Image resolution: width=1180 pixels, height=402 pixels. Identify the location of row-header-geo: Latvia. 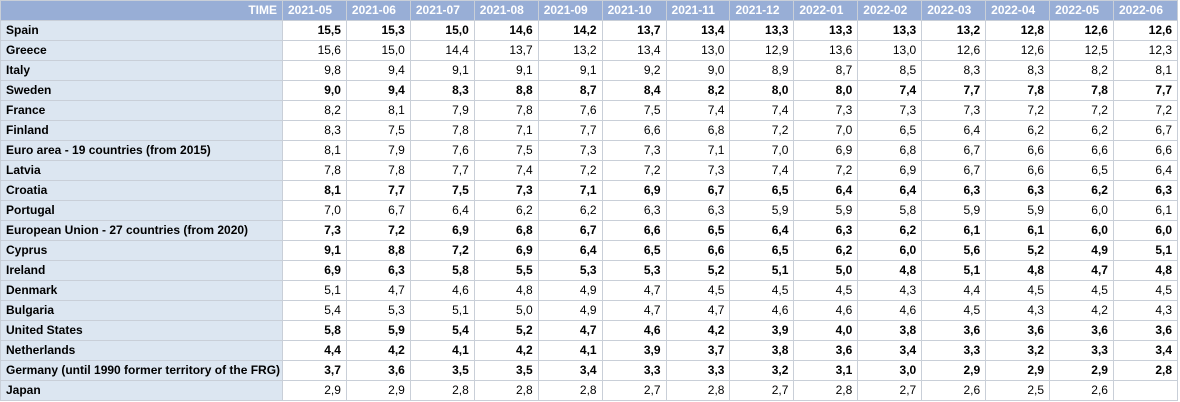
(141, 170).